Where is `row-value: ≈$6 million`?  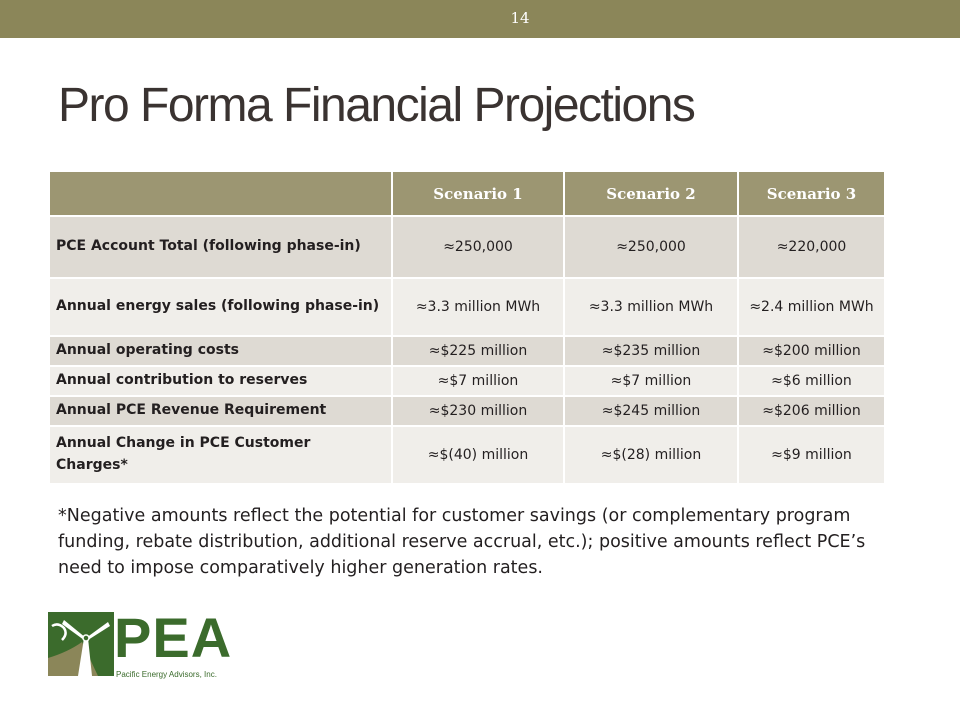
row-value: ≈$6 million is located at coordinates (811, 381).